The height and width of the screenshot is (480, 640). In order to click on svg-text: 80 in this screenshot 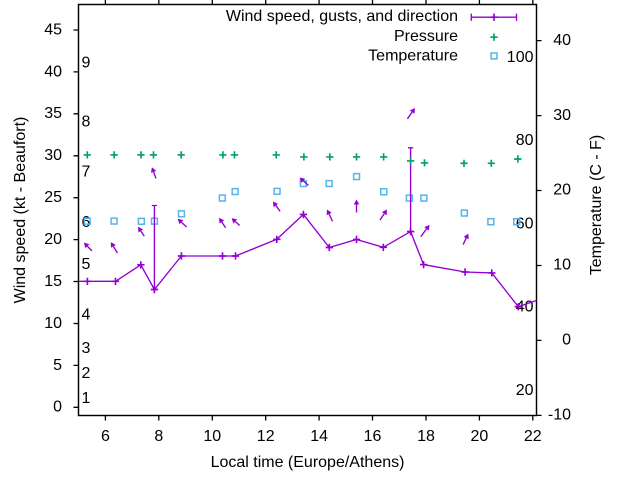, I will do `click(525, 140)`.